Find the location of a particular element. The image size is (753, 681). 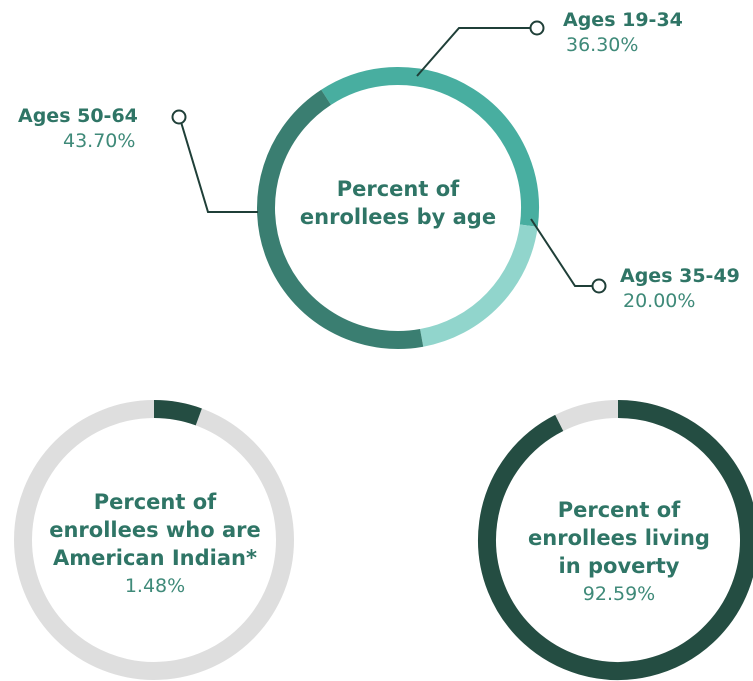

pov-title-line-2: enrollees living is located at coordinates (619, 538).